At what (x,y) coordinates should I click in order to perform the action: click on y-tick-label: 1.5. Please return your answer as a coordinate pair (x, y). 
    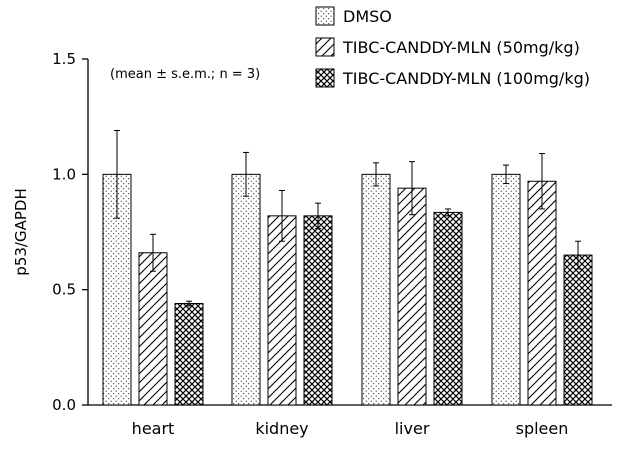
    Looking at the image, I should click on (64, 59).